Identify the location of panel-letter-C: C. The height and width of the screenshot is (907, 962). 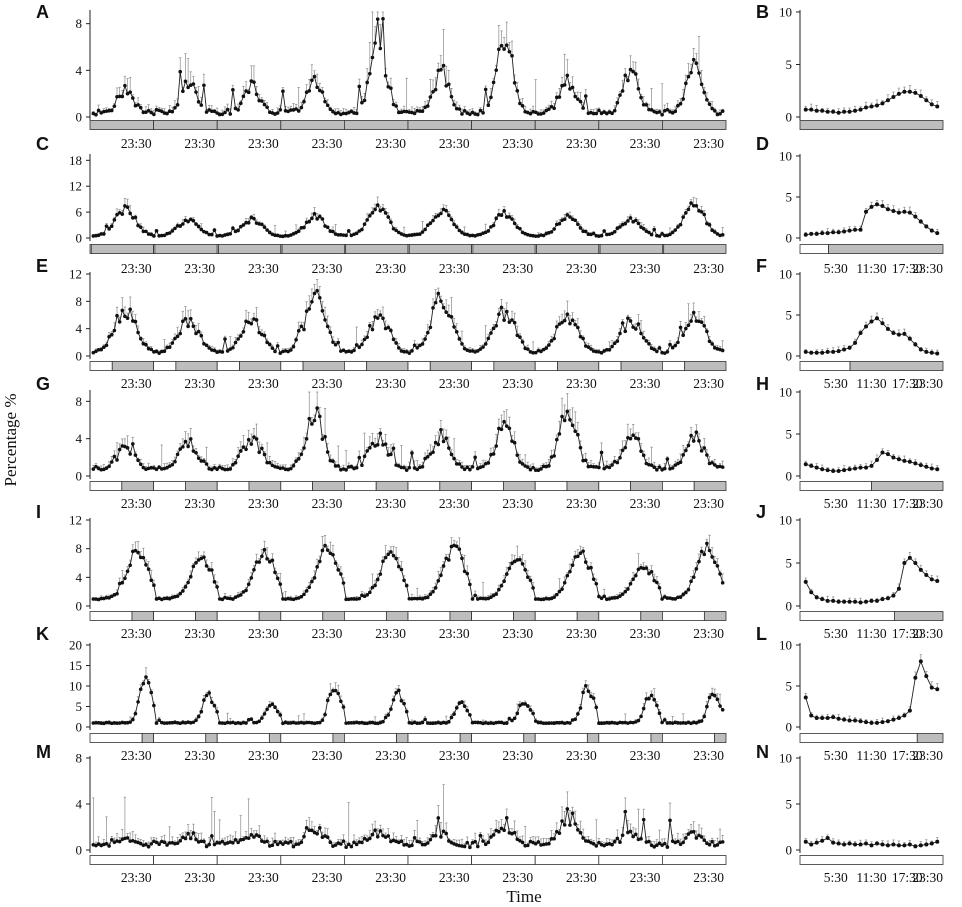
(42, 144).